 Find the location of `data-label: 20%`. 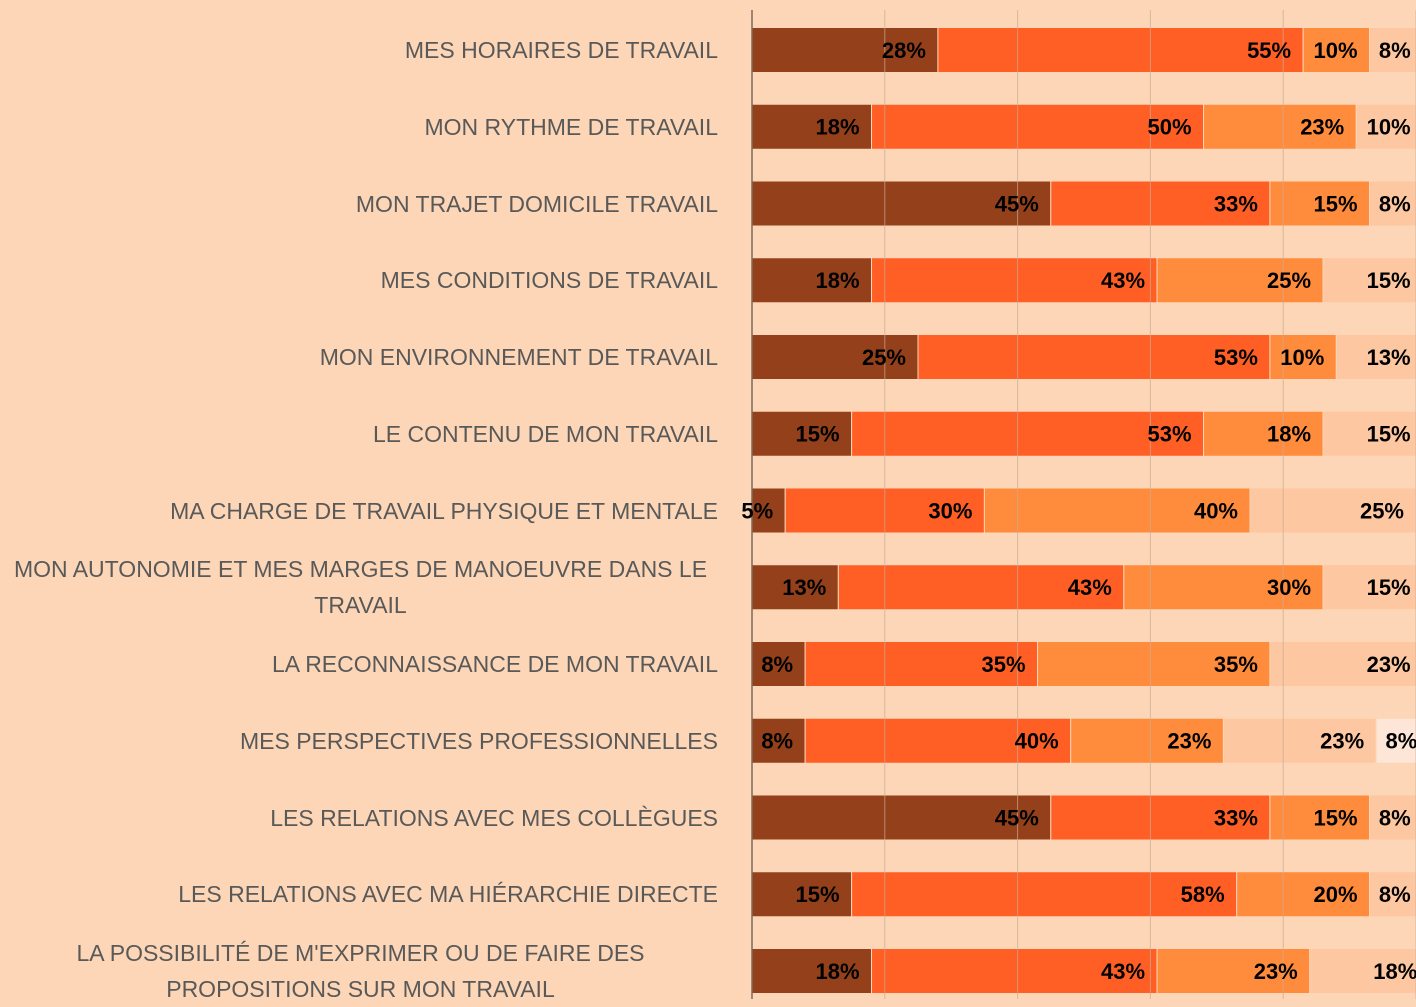

data-label: 20% is located at coordinates (1335, 894).